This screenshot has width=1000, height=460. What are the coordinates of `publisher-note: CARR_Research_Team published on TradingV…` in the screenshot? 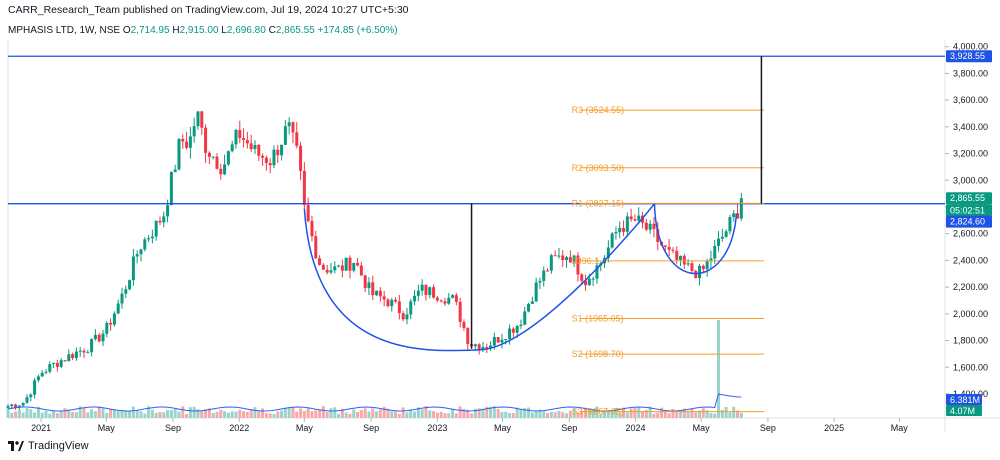 It's located at (208, 10).